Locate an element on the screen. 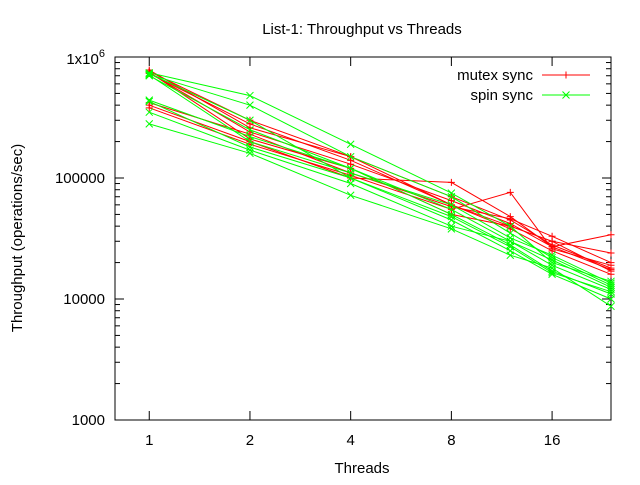 This screenshot has height=485, width=640. y-tick-label: 1x10⁶ is located at coordinates (85, 58).